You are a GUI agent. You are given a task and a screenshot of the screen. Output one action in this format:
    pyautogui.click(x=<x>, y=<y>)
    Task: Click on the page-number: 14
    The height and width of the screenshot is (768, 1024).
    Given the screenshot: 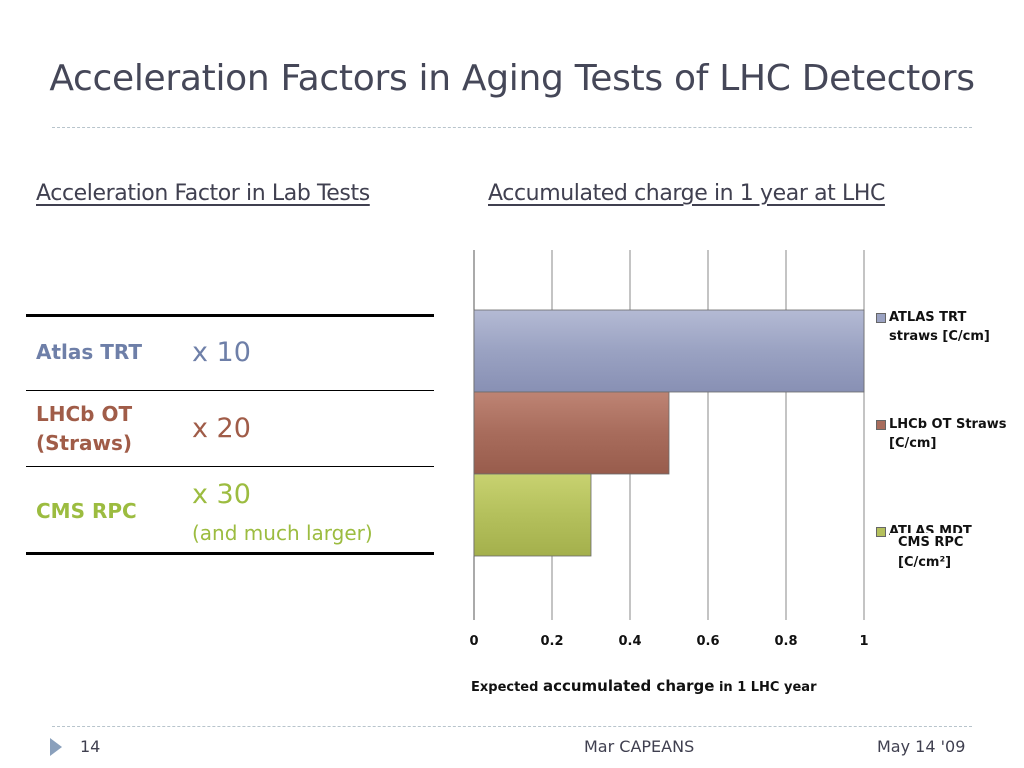 What is the action you would take?
    pyautogui.click(x=90, y=746)
    